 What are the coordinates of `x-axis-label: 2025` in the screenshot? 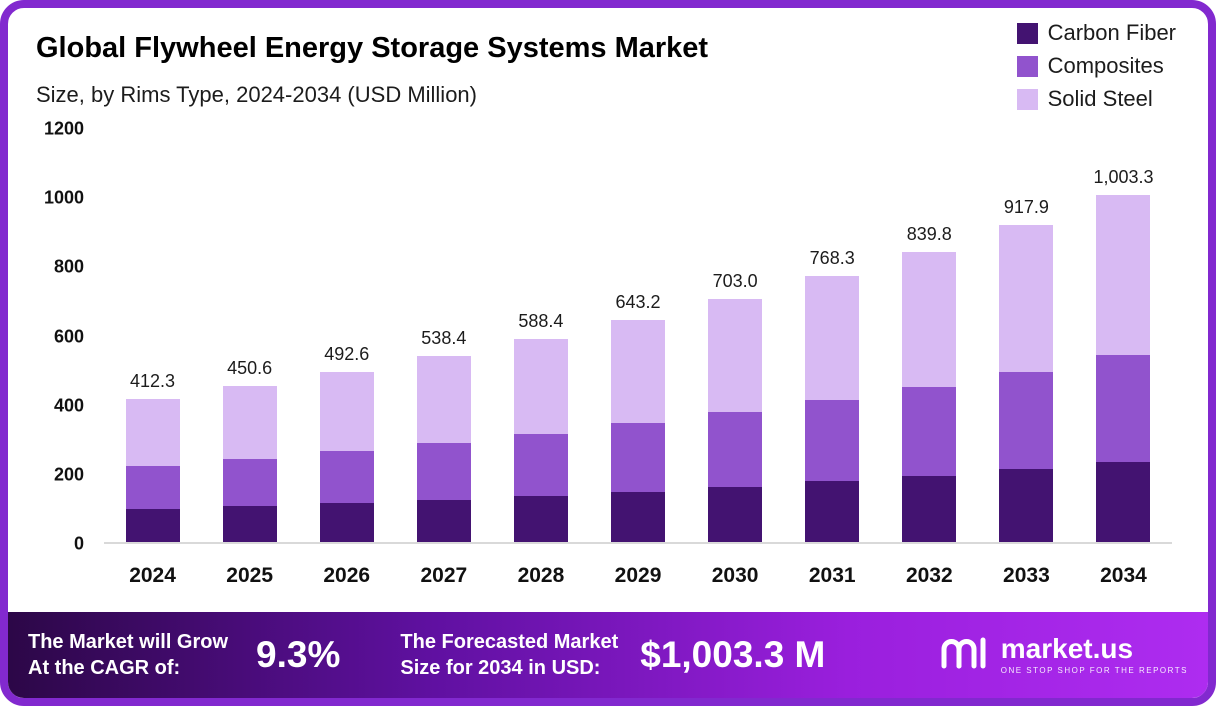 It's located at (249, 575).